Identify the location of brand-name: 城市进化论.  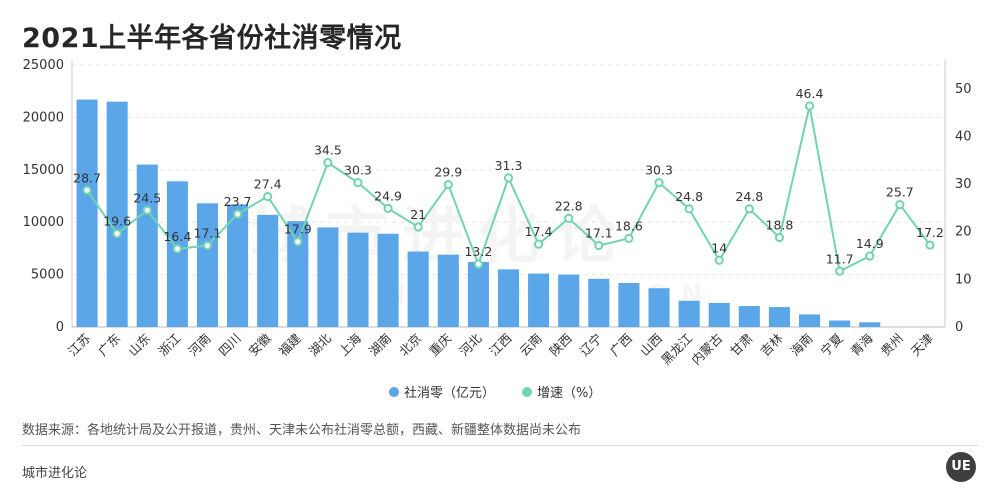
(55, 473).